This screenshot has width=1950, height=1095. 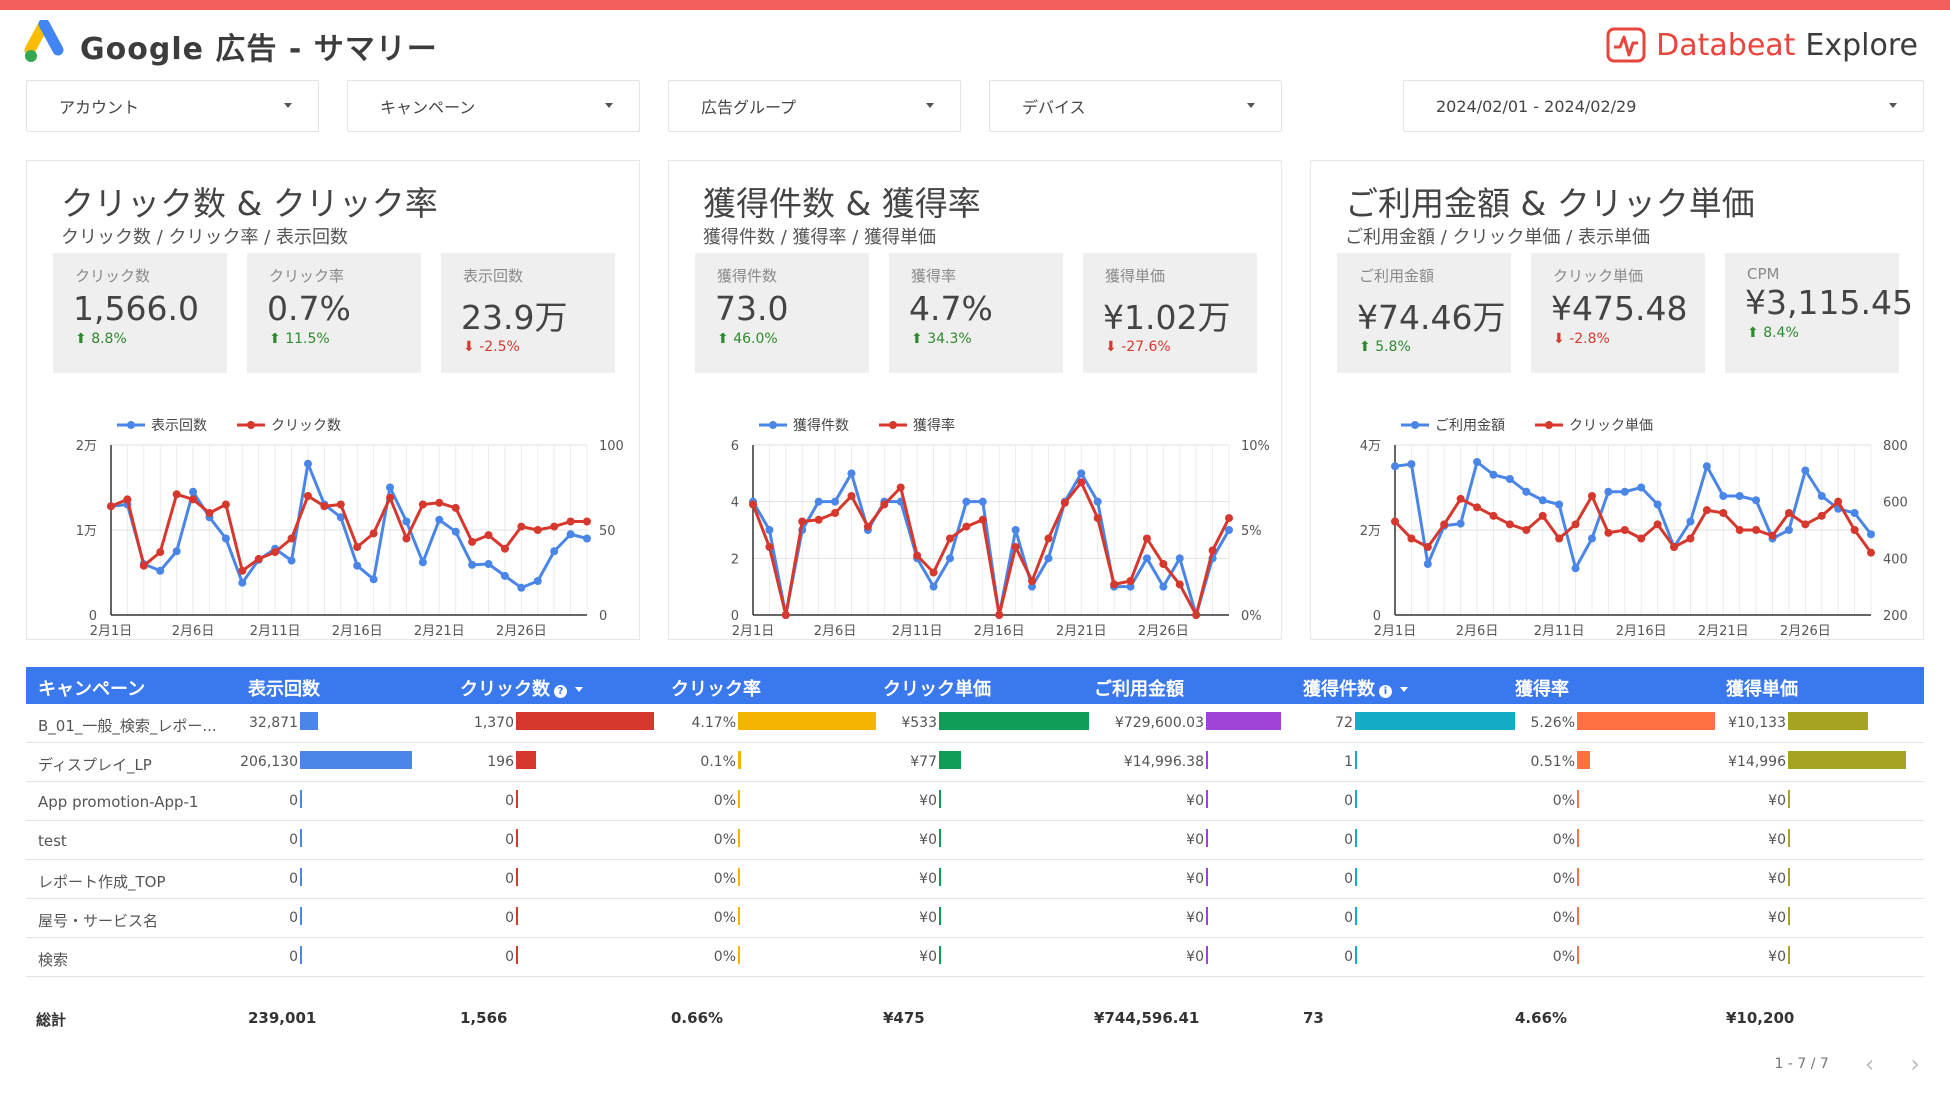 I want to click on arrow-down-icon: ⬇, so click(x=1113, y=347).